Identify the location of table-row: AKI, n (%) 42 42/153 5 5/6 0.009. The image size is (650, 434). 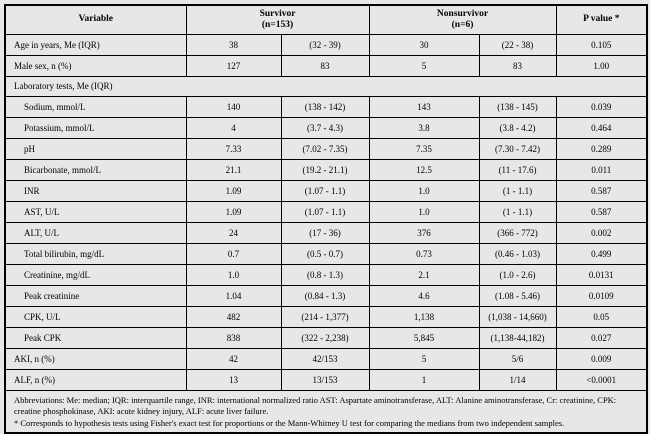
(326, 359).